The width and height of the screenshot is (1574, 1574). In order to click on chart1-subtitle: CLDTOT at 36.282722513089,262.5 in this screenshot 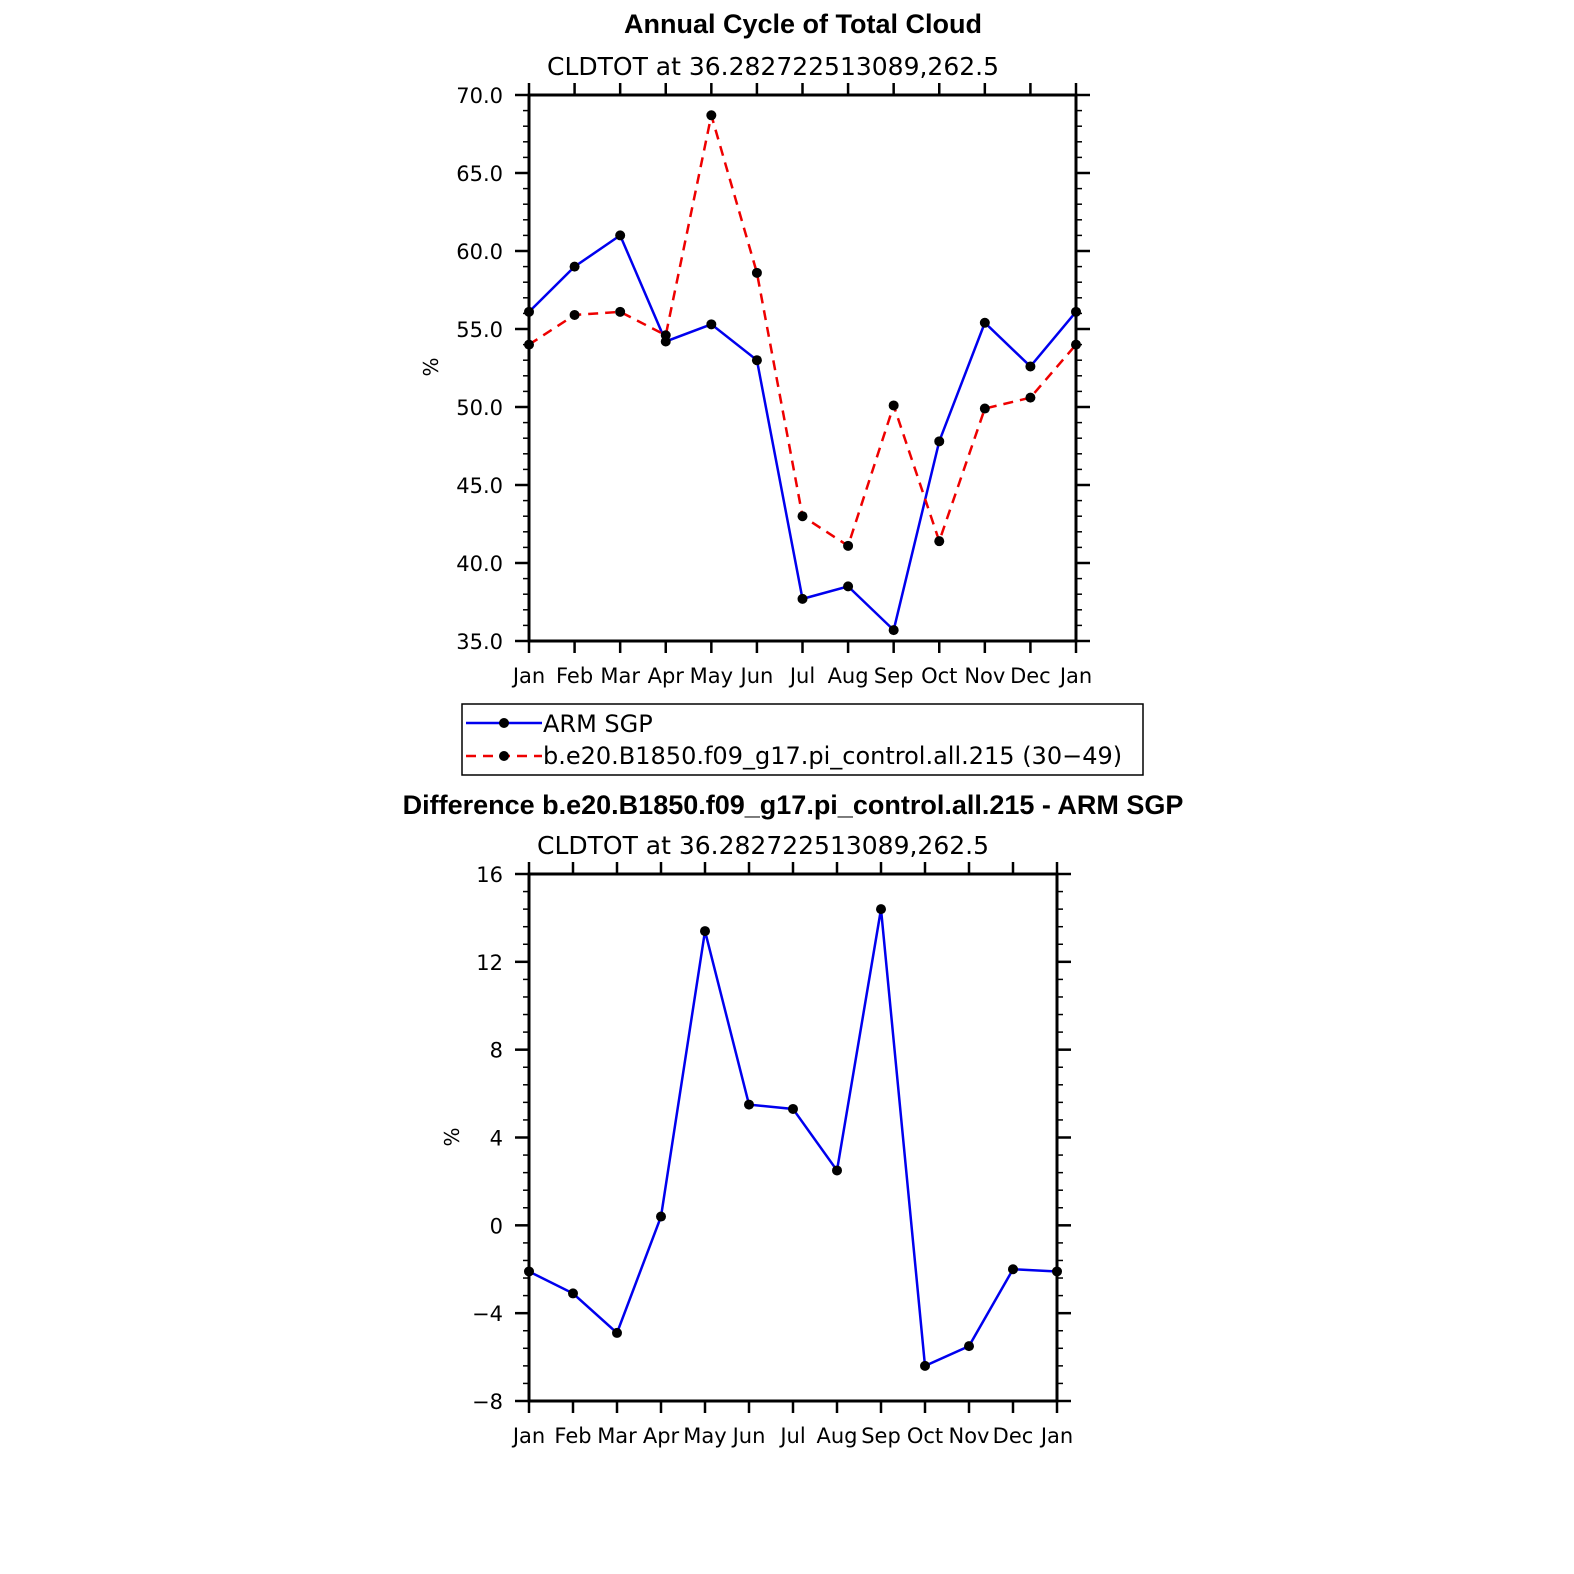, I will do `click(773, 66)`.